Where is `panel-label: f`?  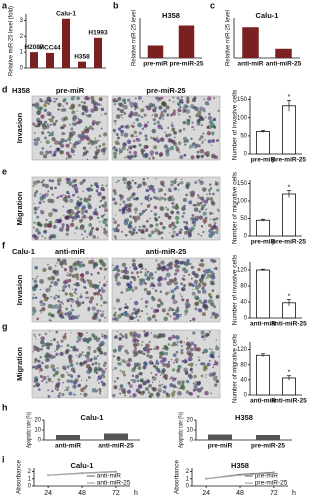 panel-label: f is located at coordinates (4, 245).